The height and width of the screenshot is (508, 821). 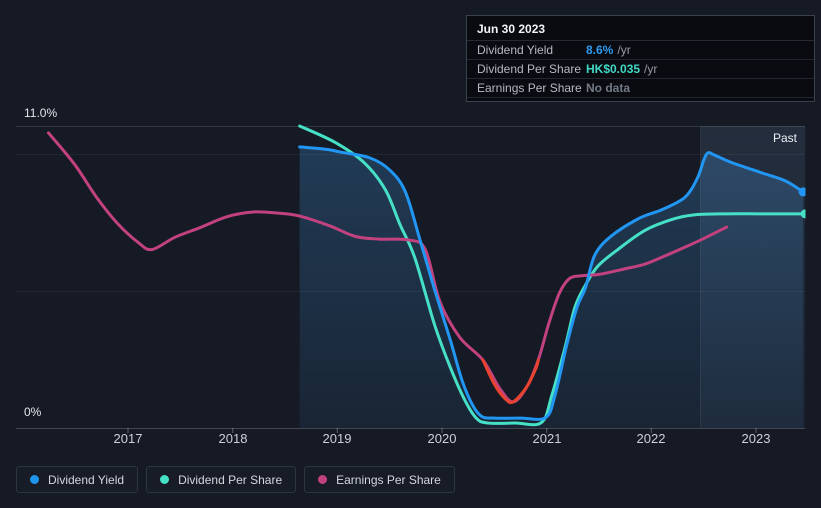 What do you see at coordinates (529, 88) in the screenshot?
I see `tooltip-row-label: Earnings Per Share` at bounding box center [529, 88].